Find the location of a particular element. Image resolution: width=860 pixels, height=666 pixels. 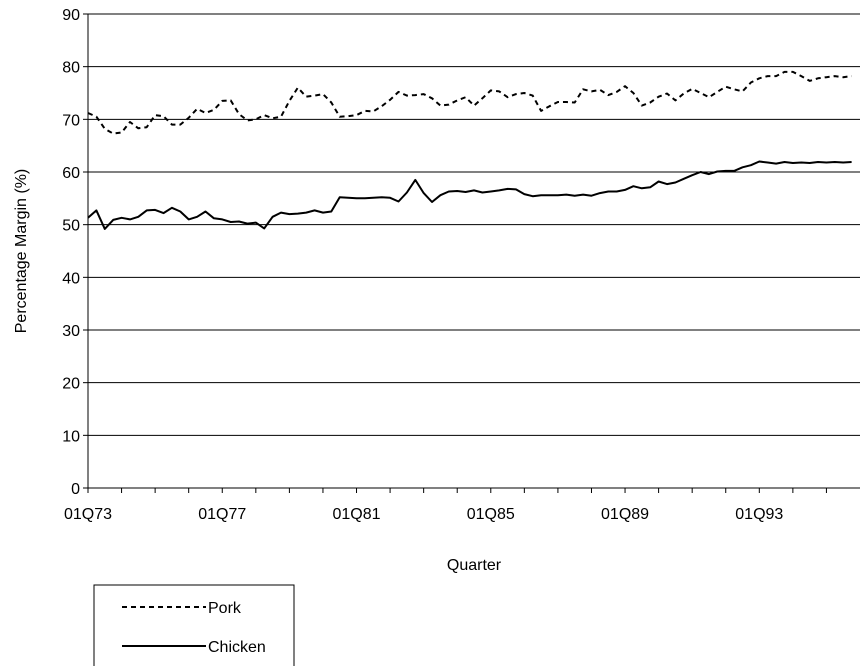

x-tick-label-01Q89: 01Q89 is located at coordinates (625, 514).